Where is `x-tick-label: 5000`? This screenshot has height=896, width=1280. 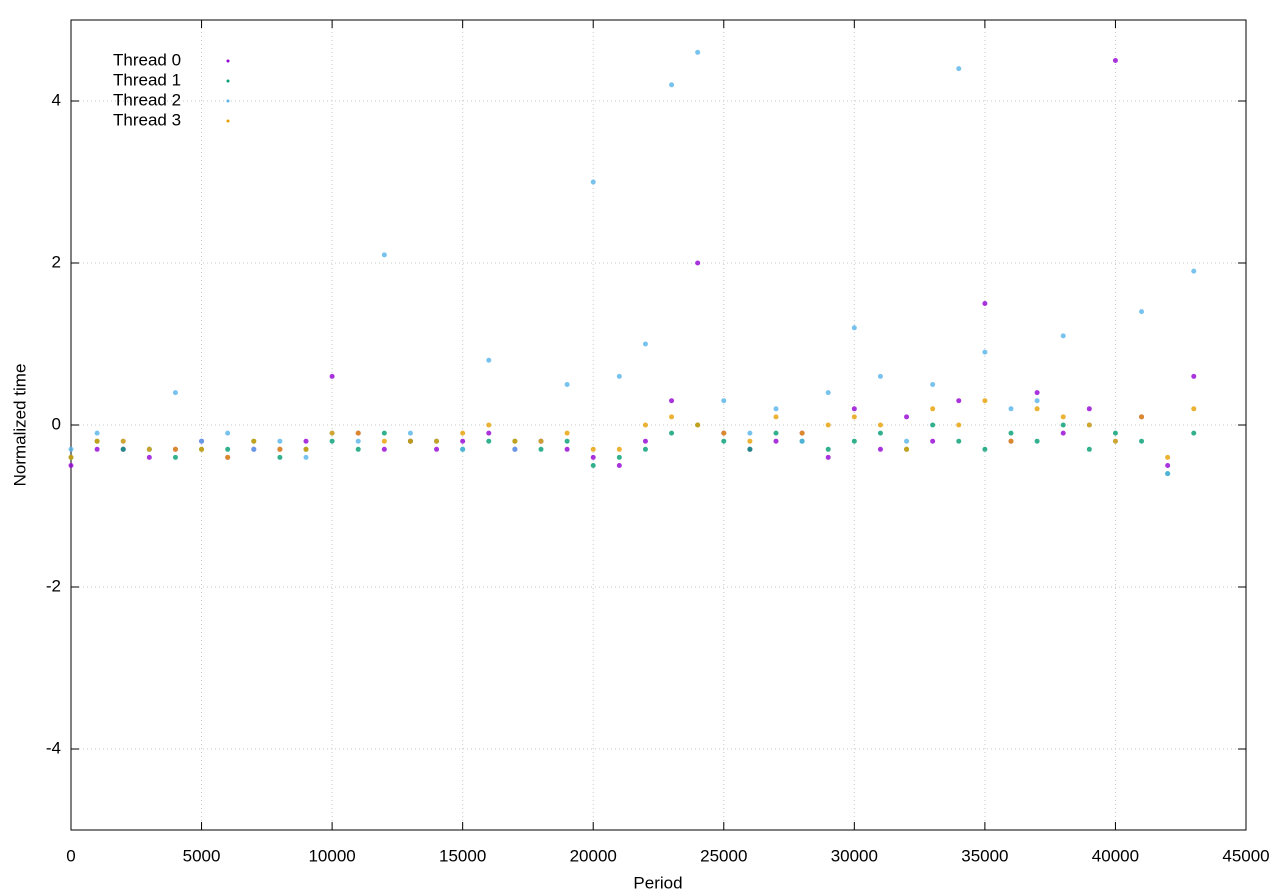
x-tick-label: 5000 is located at coordinates (202, 855).